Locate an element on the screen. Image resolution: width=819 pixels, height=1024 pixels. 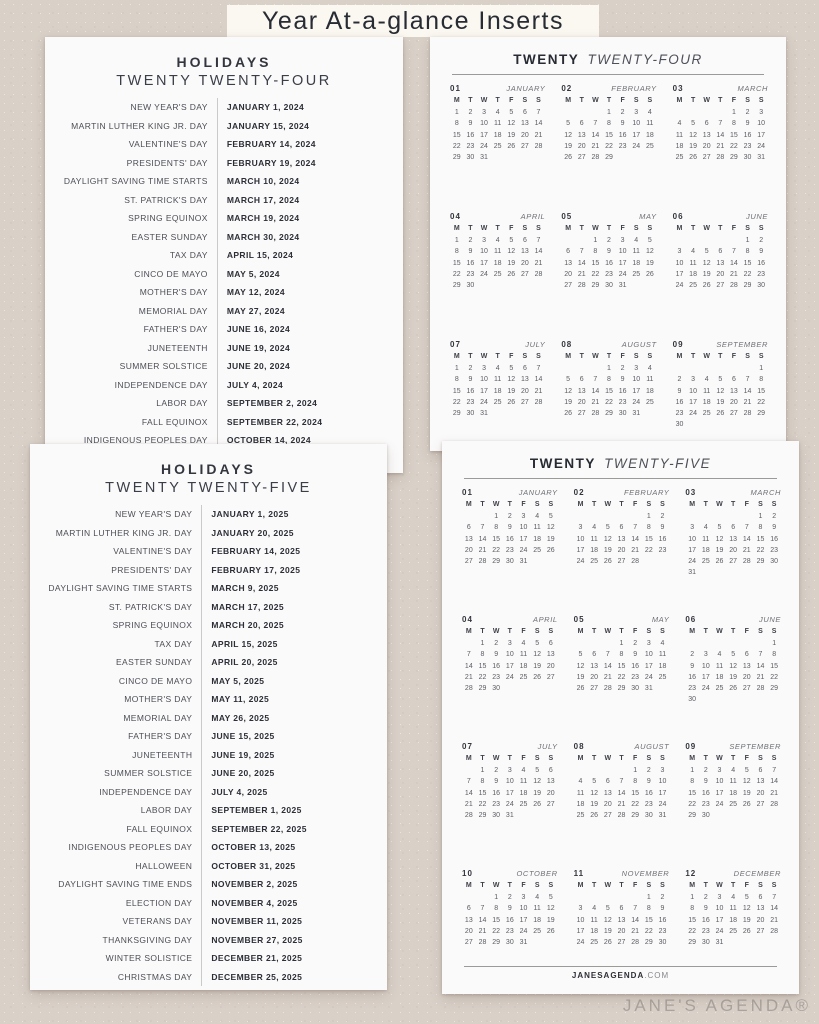
holiday-row: SUMMER SOLSTICE JUNE 20, 2025 is located at coordinates (208, 773).